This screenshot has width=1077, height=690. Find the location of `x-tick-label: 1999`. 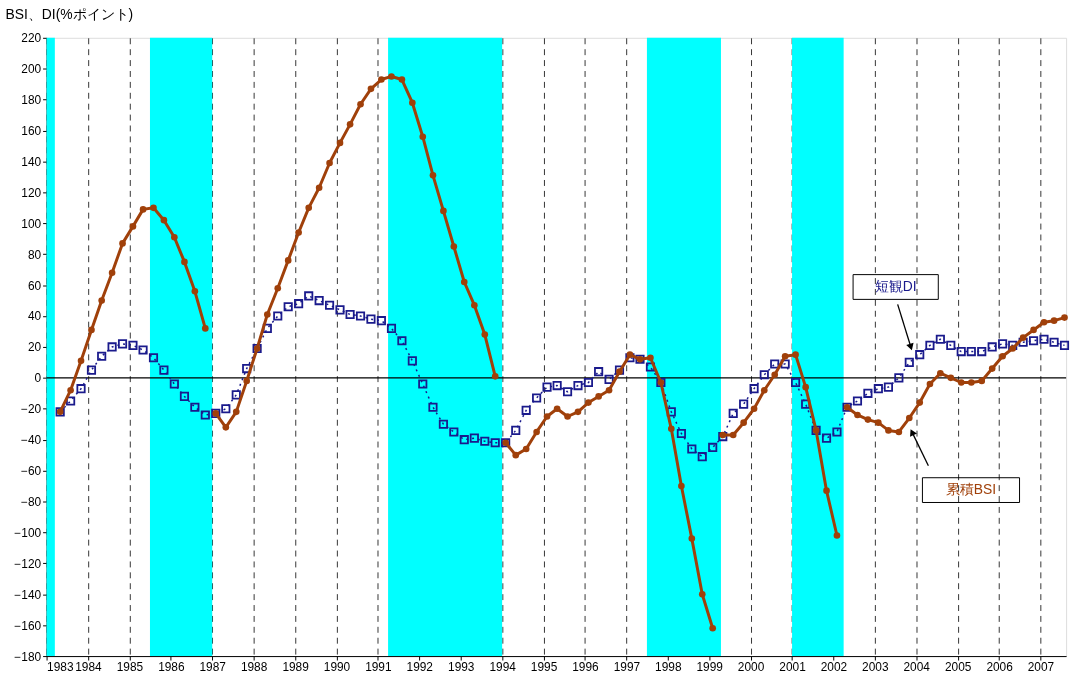

x-tick-label: 1999 is located at coordinates (710, 667).